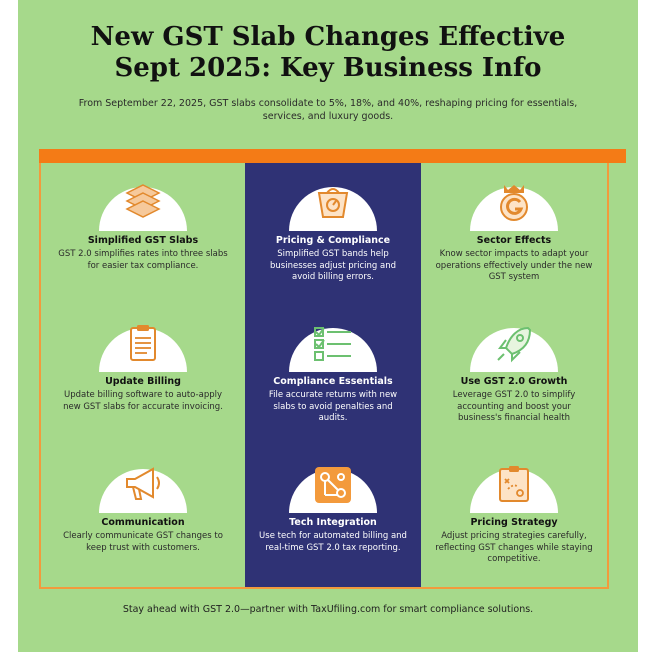 This screenshot has height=652, width=657. Describe the element at coordinates (333, 485) in the screenshot. I see `integration-icon` at that location.